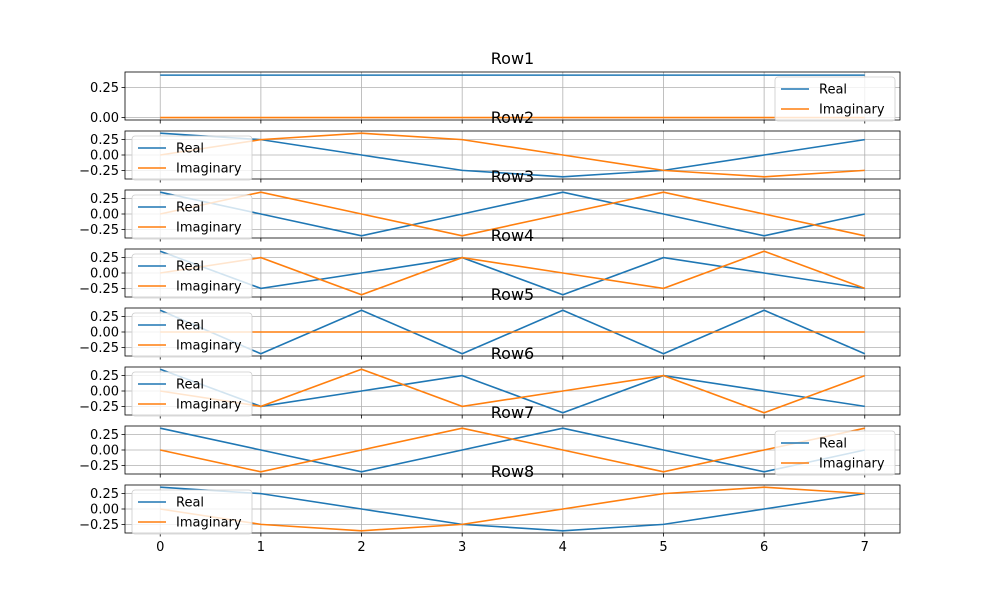  Describe the element at coordinates (512, 117) in the screenshot. I see `subplot-title: Row2` at that location.